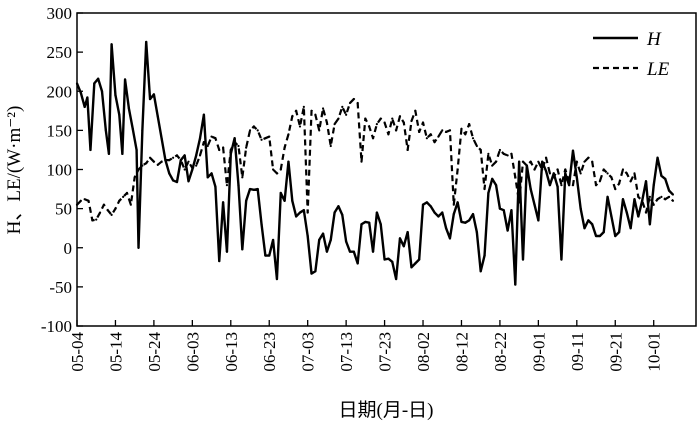 The image size is (700, 424). Describe the element at coordinates (60, 130) in the screenshot. I see `y-tick-label: 150` at that location.